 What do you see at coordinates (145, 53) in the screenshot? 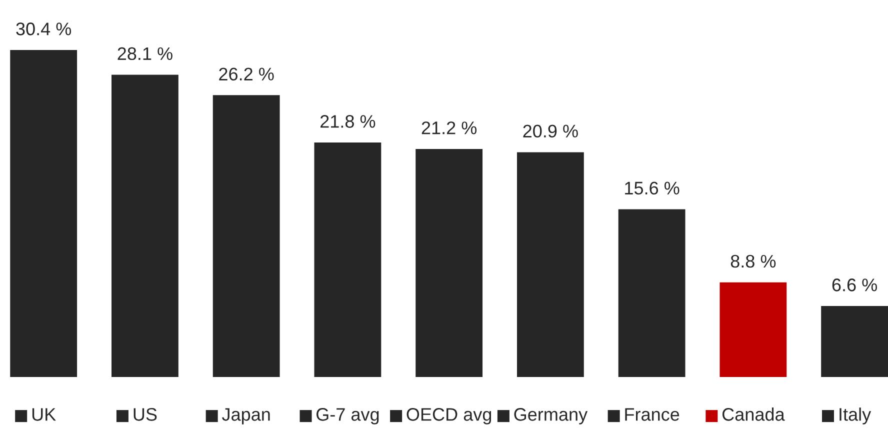
I see `data-label: 28.1 %` at bounding box center [145, 53].